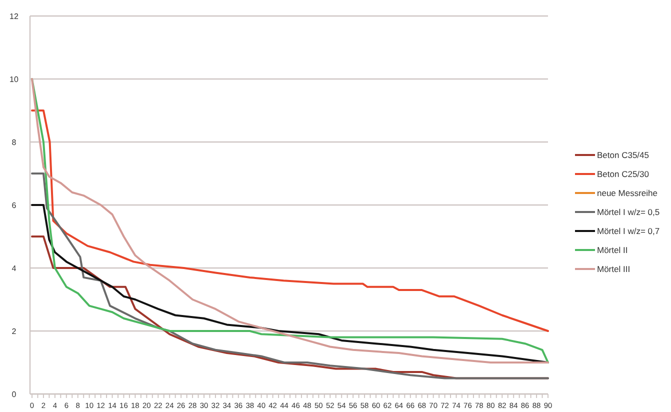 The height and width of the screenshot is (412, 671). What do you see at coordinates (14, 331) in the screenshot?
I see `y-tick-label: 2` at bounding box center [14, 331].